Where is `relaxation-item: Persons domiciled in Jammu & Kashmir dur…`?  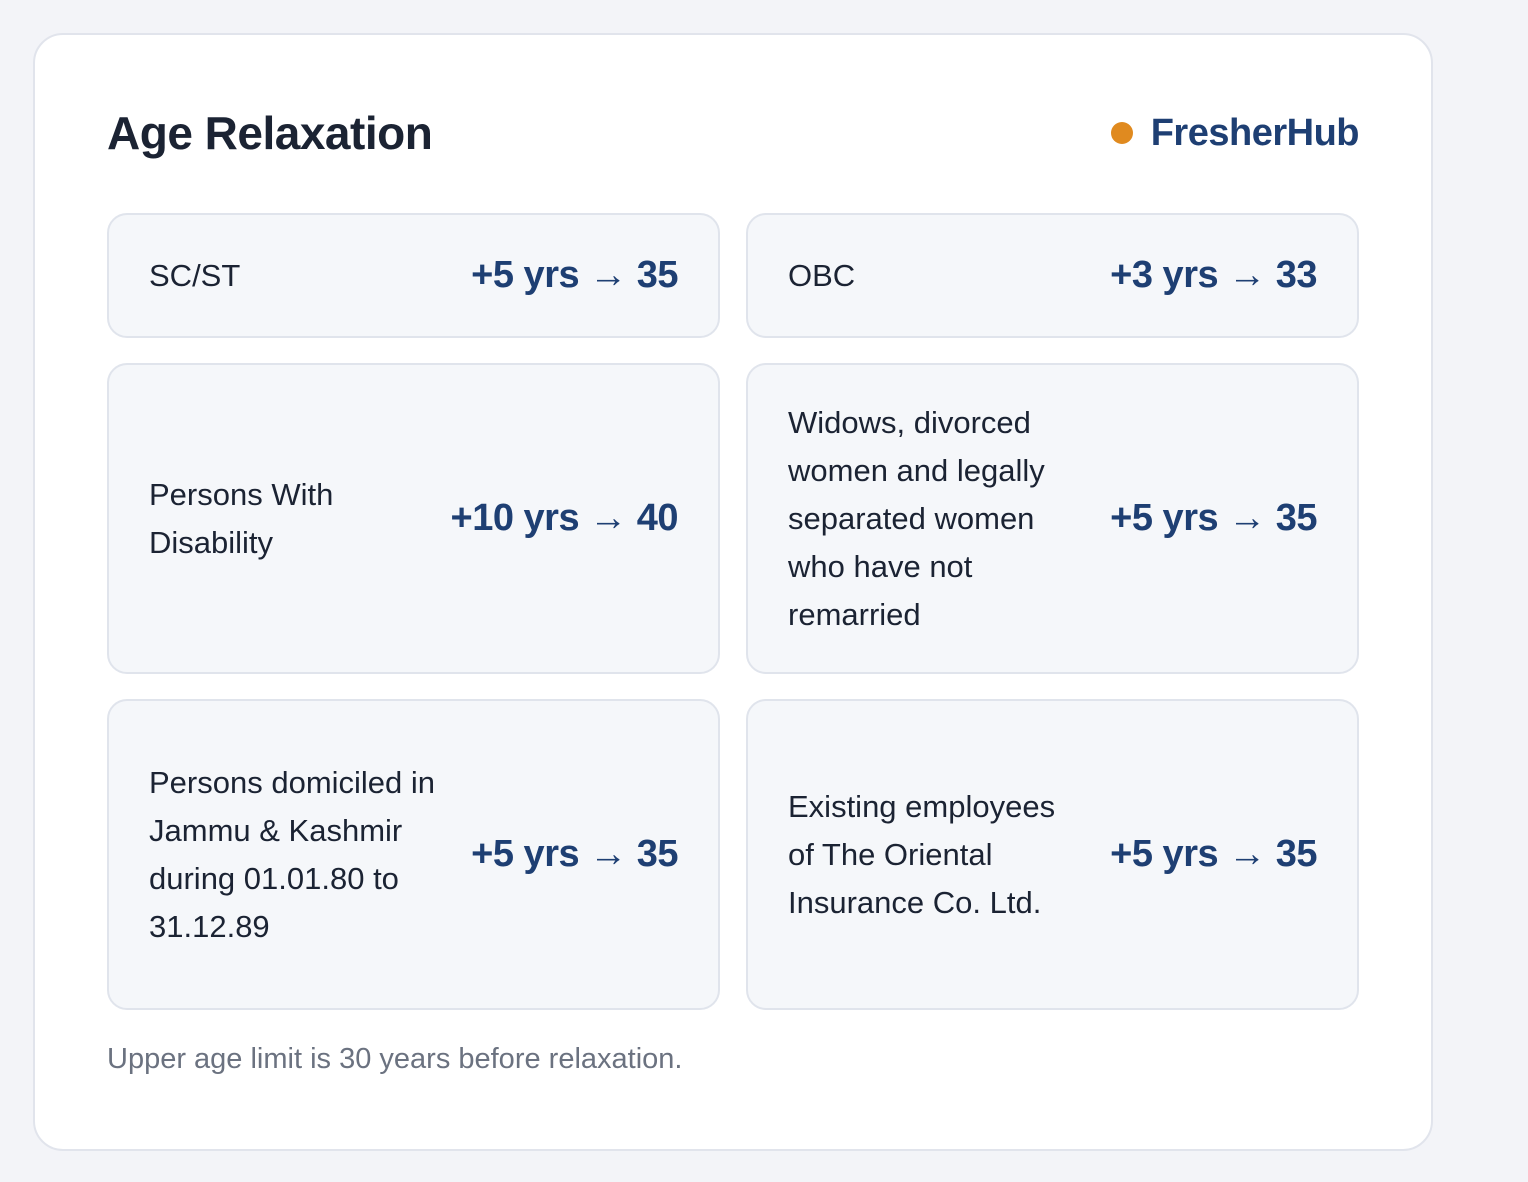
relaxation-item: Persons domiciled in Jammu & Kashmir dur… is located at coordinates (413, 854).